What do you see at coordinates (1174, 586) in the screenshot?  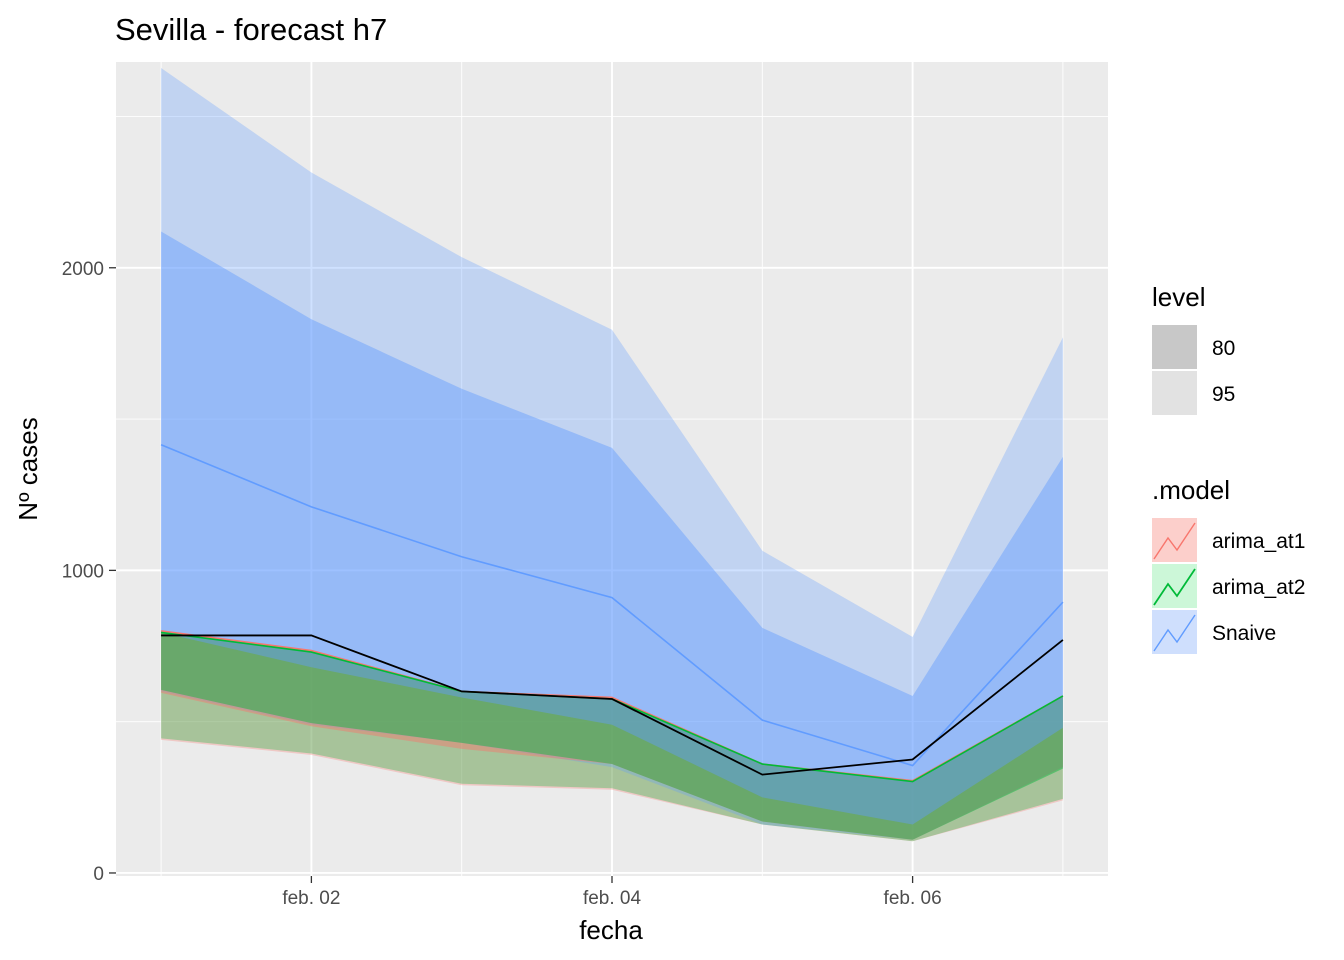 I see `legend-arima-at2-key` at bounding box center [1174, 586].